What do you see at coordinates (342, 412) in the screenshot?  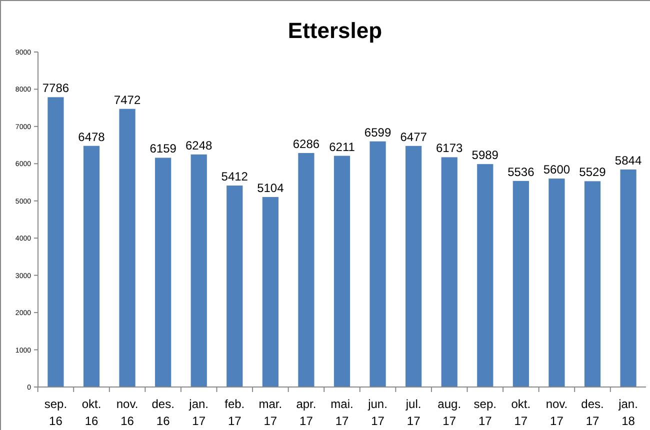 I see `x-tick-label: mai. 17` at bounding box center [342, 412].